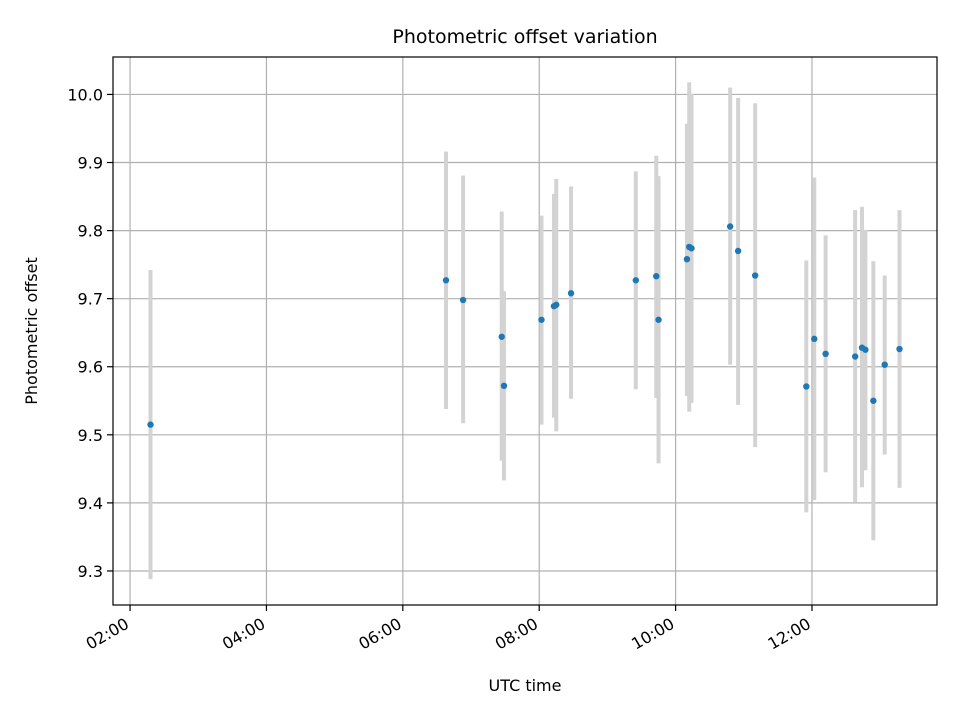 This screenshot has height=720, width=960. Describe the element at coordinates (90, 333) in the screenshot. I see `y-axis-ticks: 9.3 9.4 9.5 9.6 9.7 9.8 9.9 10.0` at that location.